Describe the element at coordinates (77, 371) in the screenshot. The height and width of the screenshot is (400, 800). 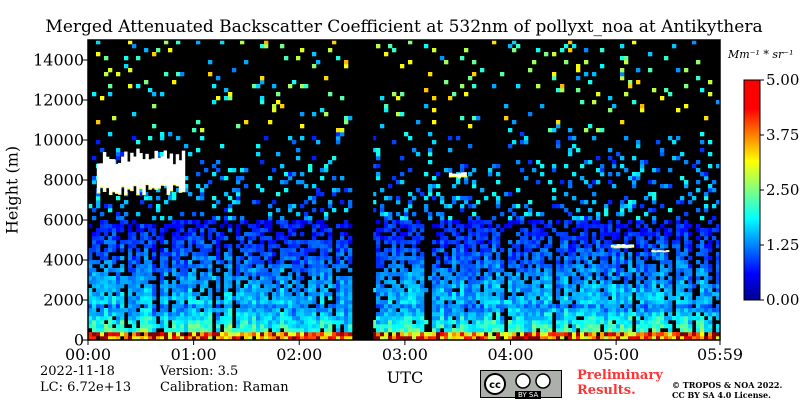
I see `date-text: 2022-11-18` at that location.